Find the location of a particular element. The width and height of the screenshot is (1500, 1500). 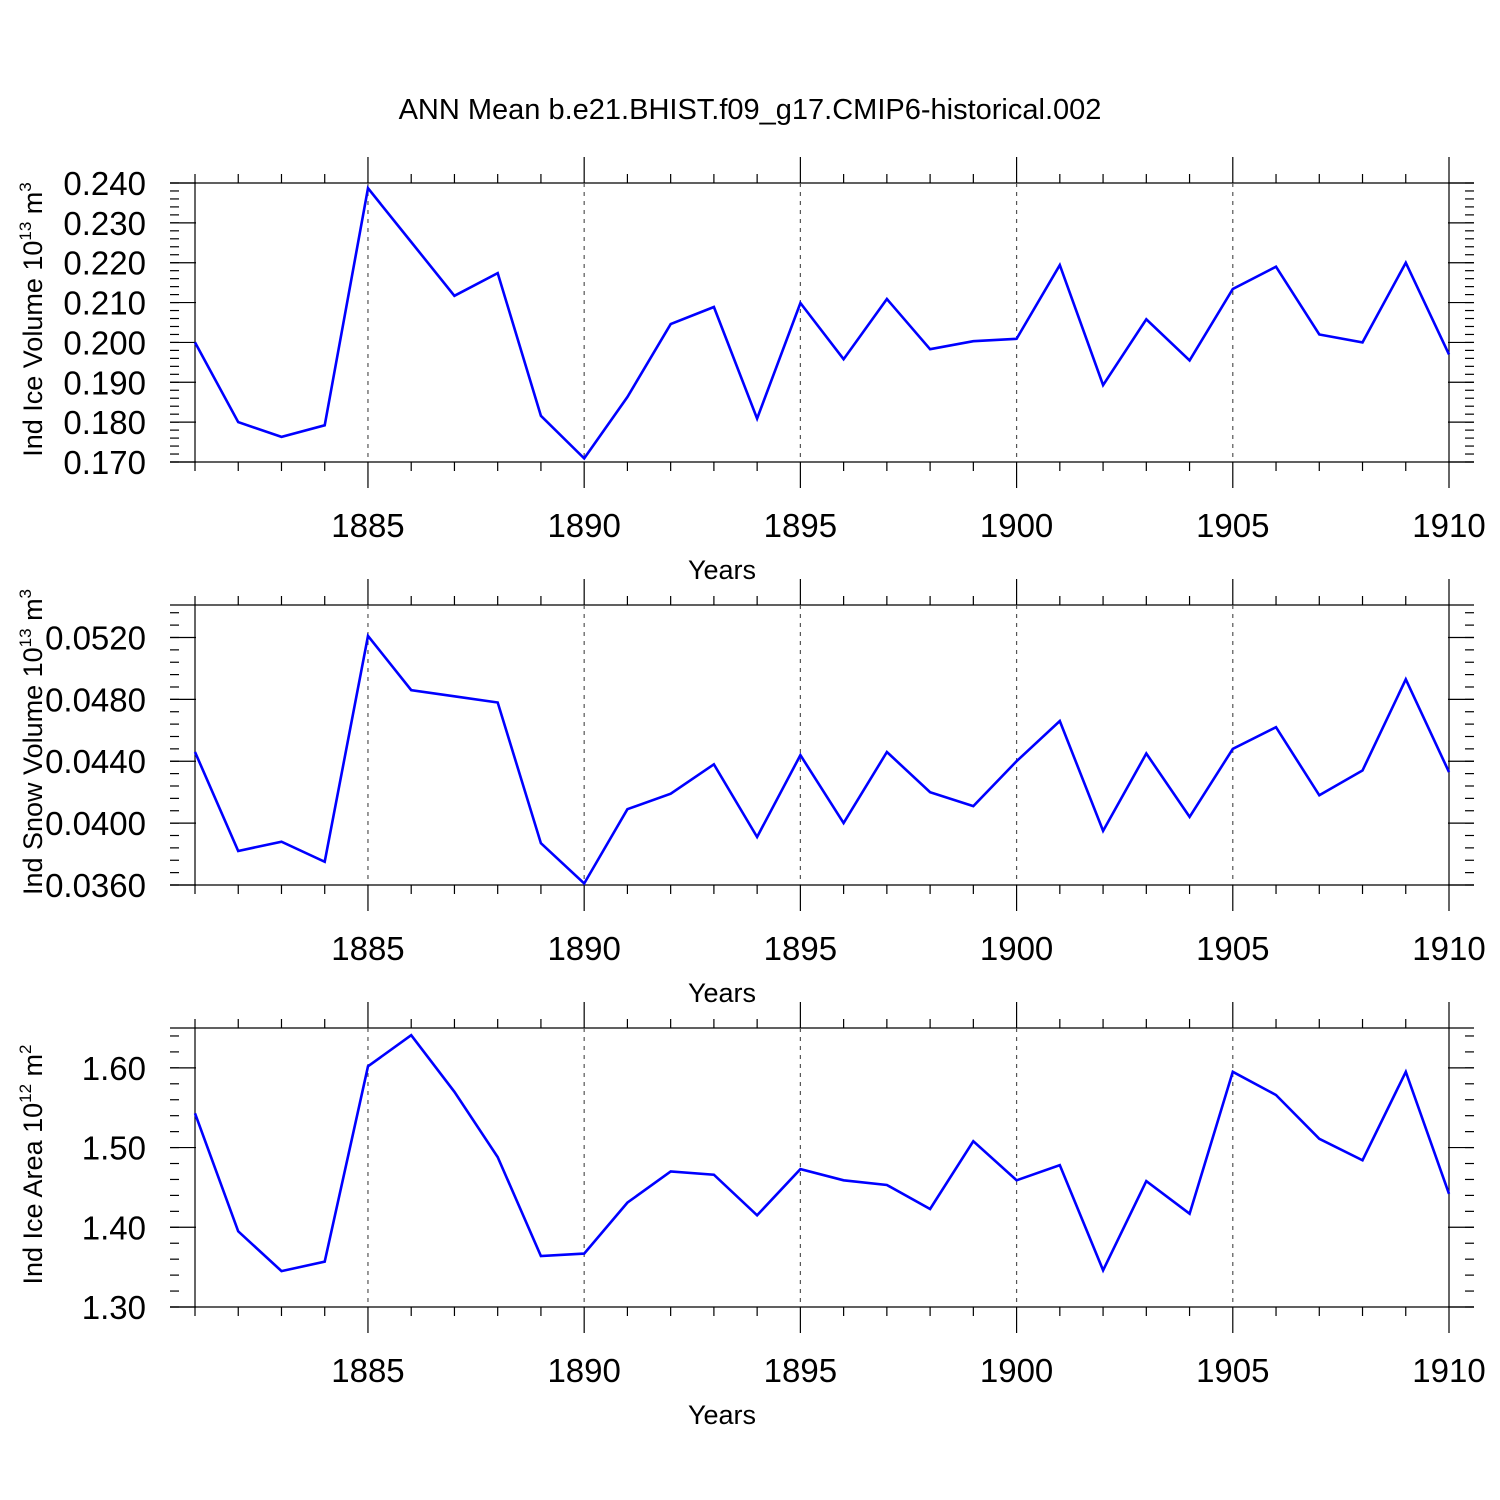

y-tick-label: 0.0440 is located at coordinates (95, 761).